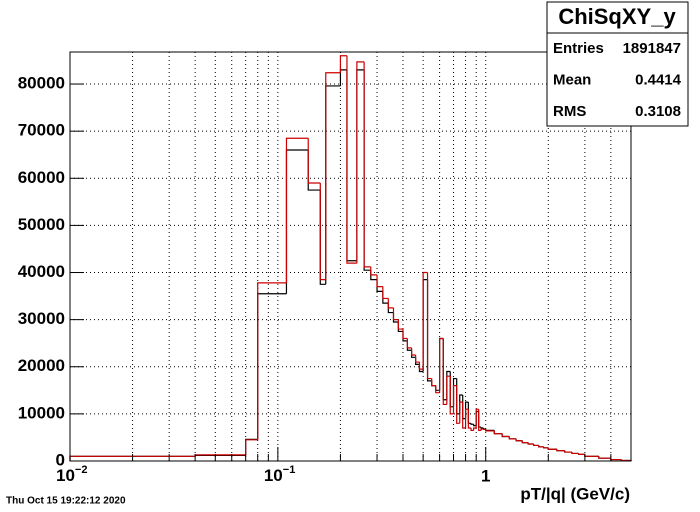  What do you see at coordinates (572, 79) in the screenshot?
I see `stats-label: Mean` at bounding box center [572, 79].